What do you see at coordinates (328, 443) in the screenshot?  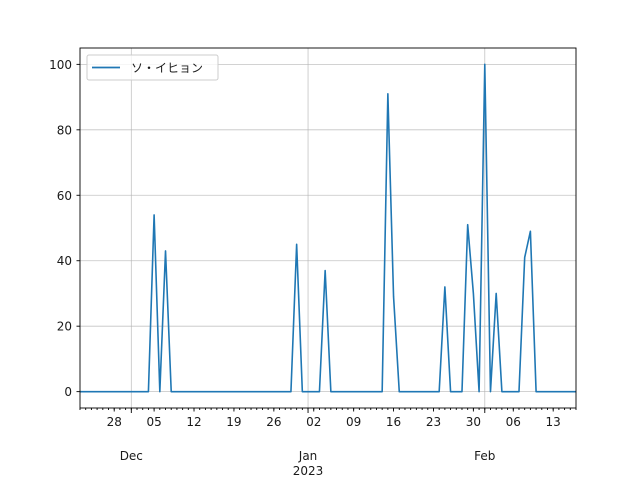 I see `x-axis: 28 05 12 19 26 02 09 16 23 30 06 13 Dec Jan Feb 2023` at bounding box center [328, 443].